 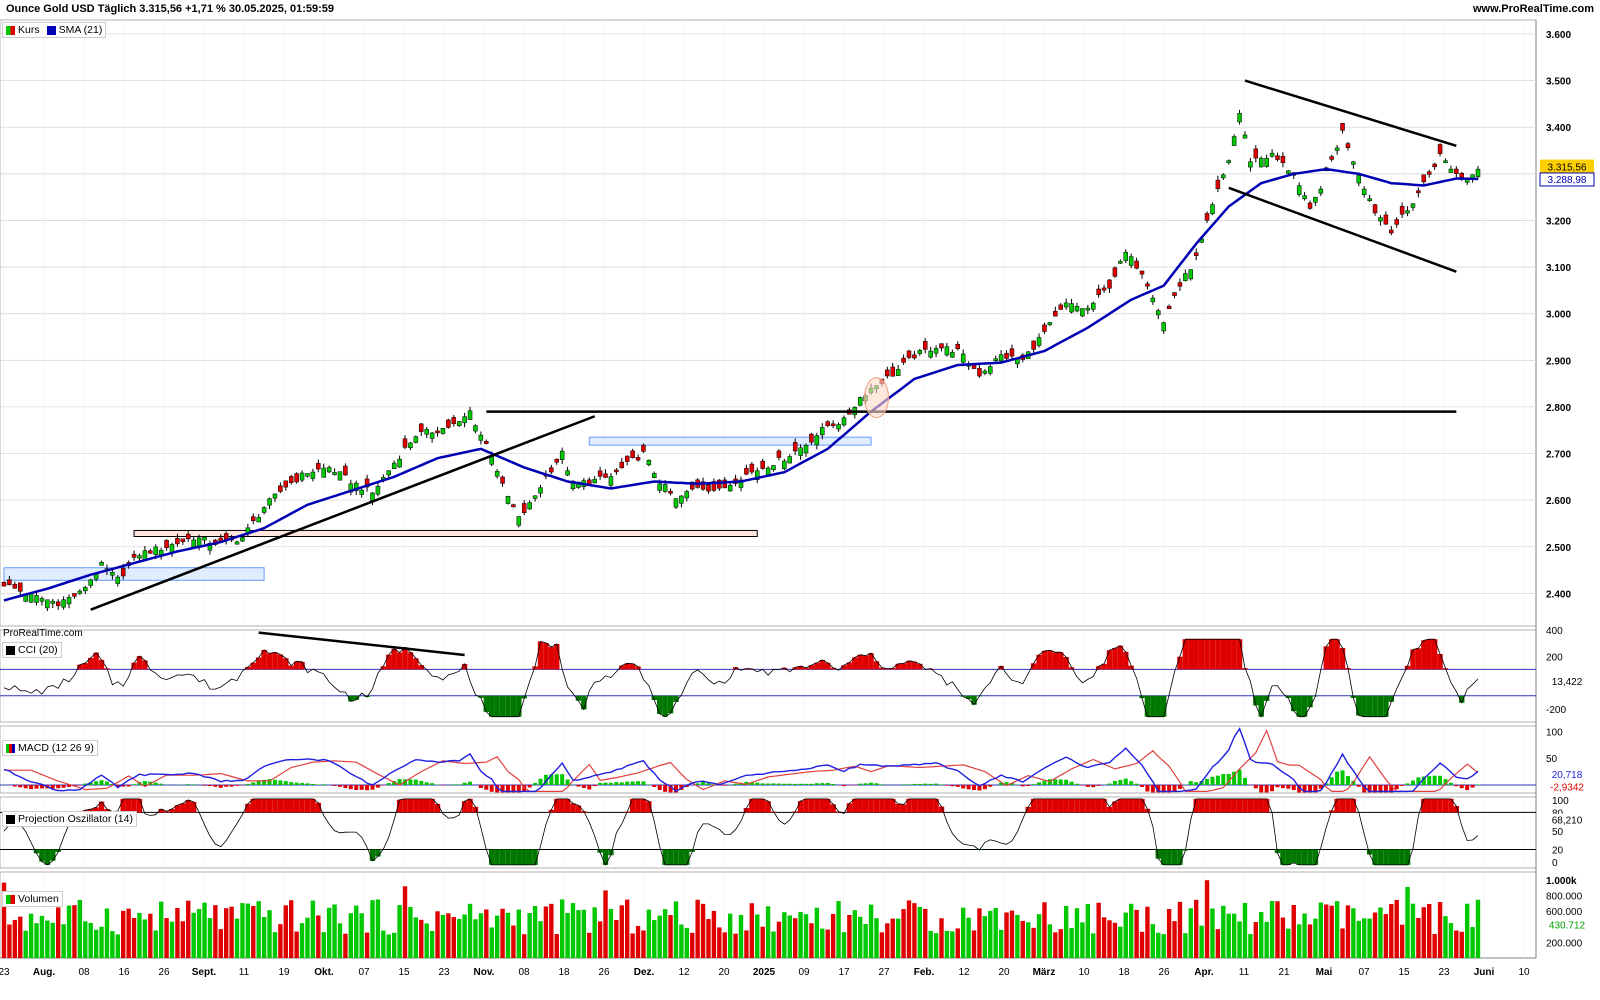 What do you see at coordinates (1524, 972) in the screenshot?
I see `x-tick-label: 10` at bounding box center [1524, 972].